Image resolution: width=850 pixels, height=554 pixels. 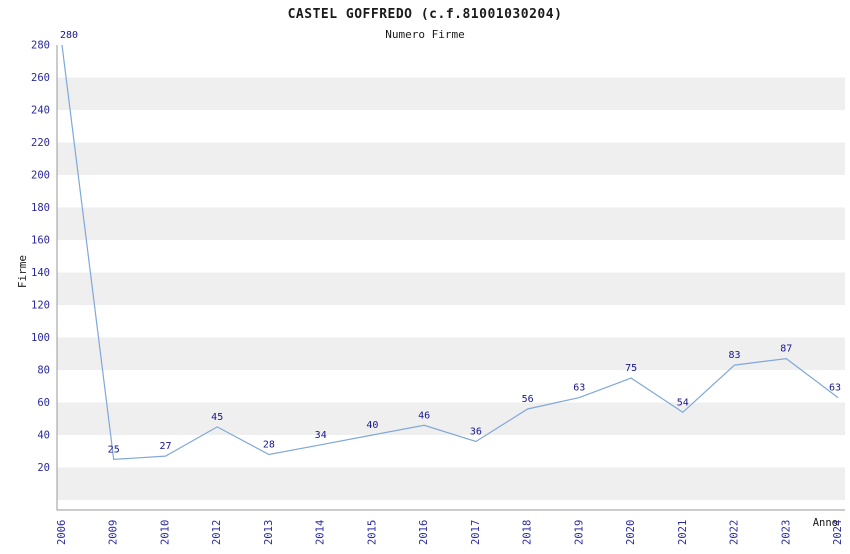 I want to click on data-label: 28, so click(x=269, y=445).